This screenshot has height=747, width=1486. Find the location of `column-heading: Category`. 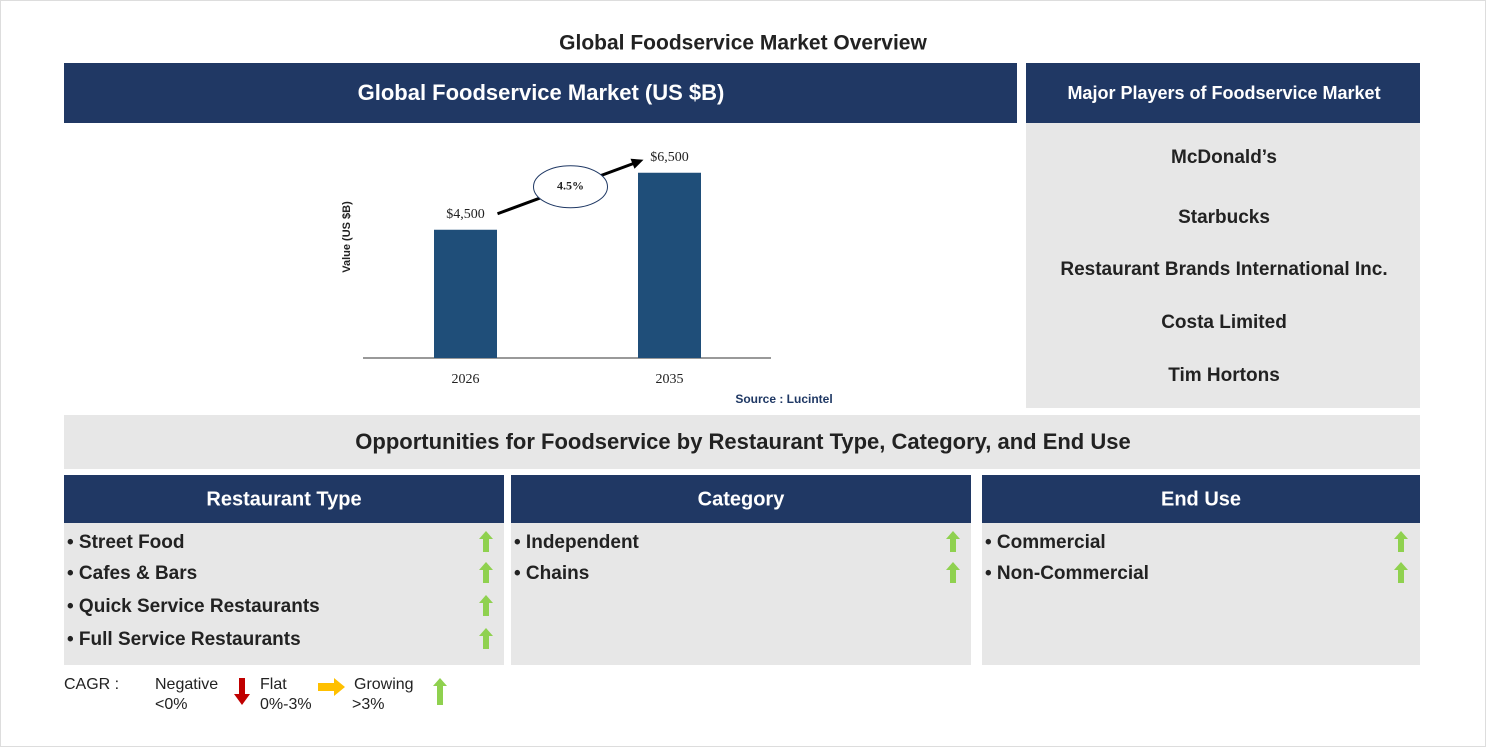

column-heading: Category is located at coordinates (742, 499).